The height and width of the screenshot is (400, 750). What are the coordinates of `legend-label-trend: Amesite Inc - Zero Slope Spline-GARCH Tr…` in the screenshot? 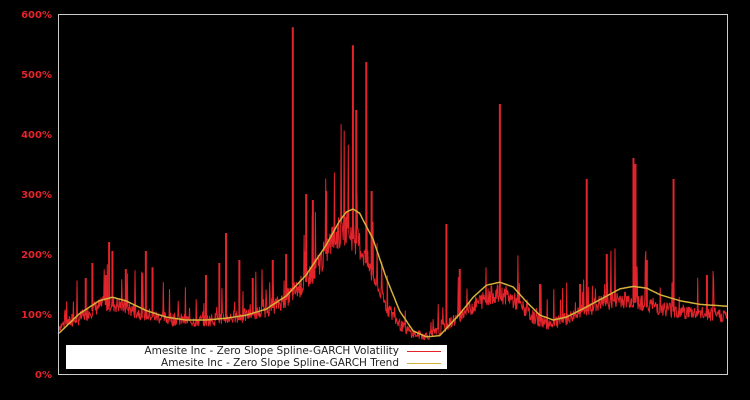 It's located at (280, 363).